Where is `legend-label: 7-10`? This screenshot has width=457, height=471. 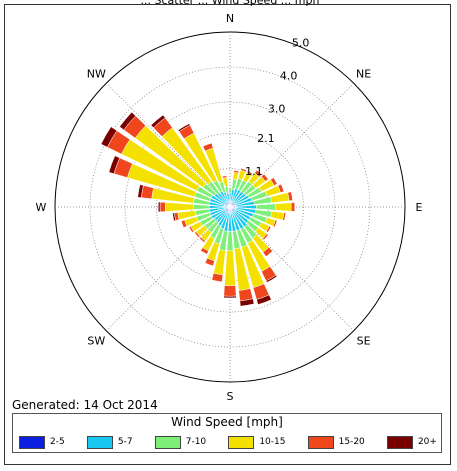
legend-label: 7-10 is located at coordinates (196, 442).